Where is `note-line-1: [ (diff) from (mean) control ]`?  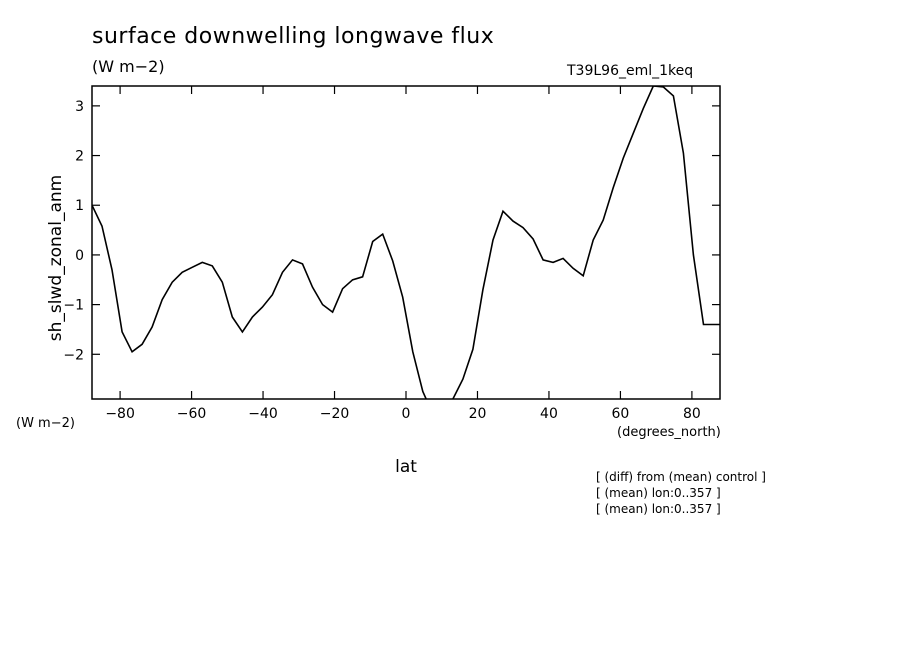
note-line-1: [ (diff) from (mean) control ] is located at coordinates (681, 477).